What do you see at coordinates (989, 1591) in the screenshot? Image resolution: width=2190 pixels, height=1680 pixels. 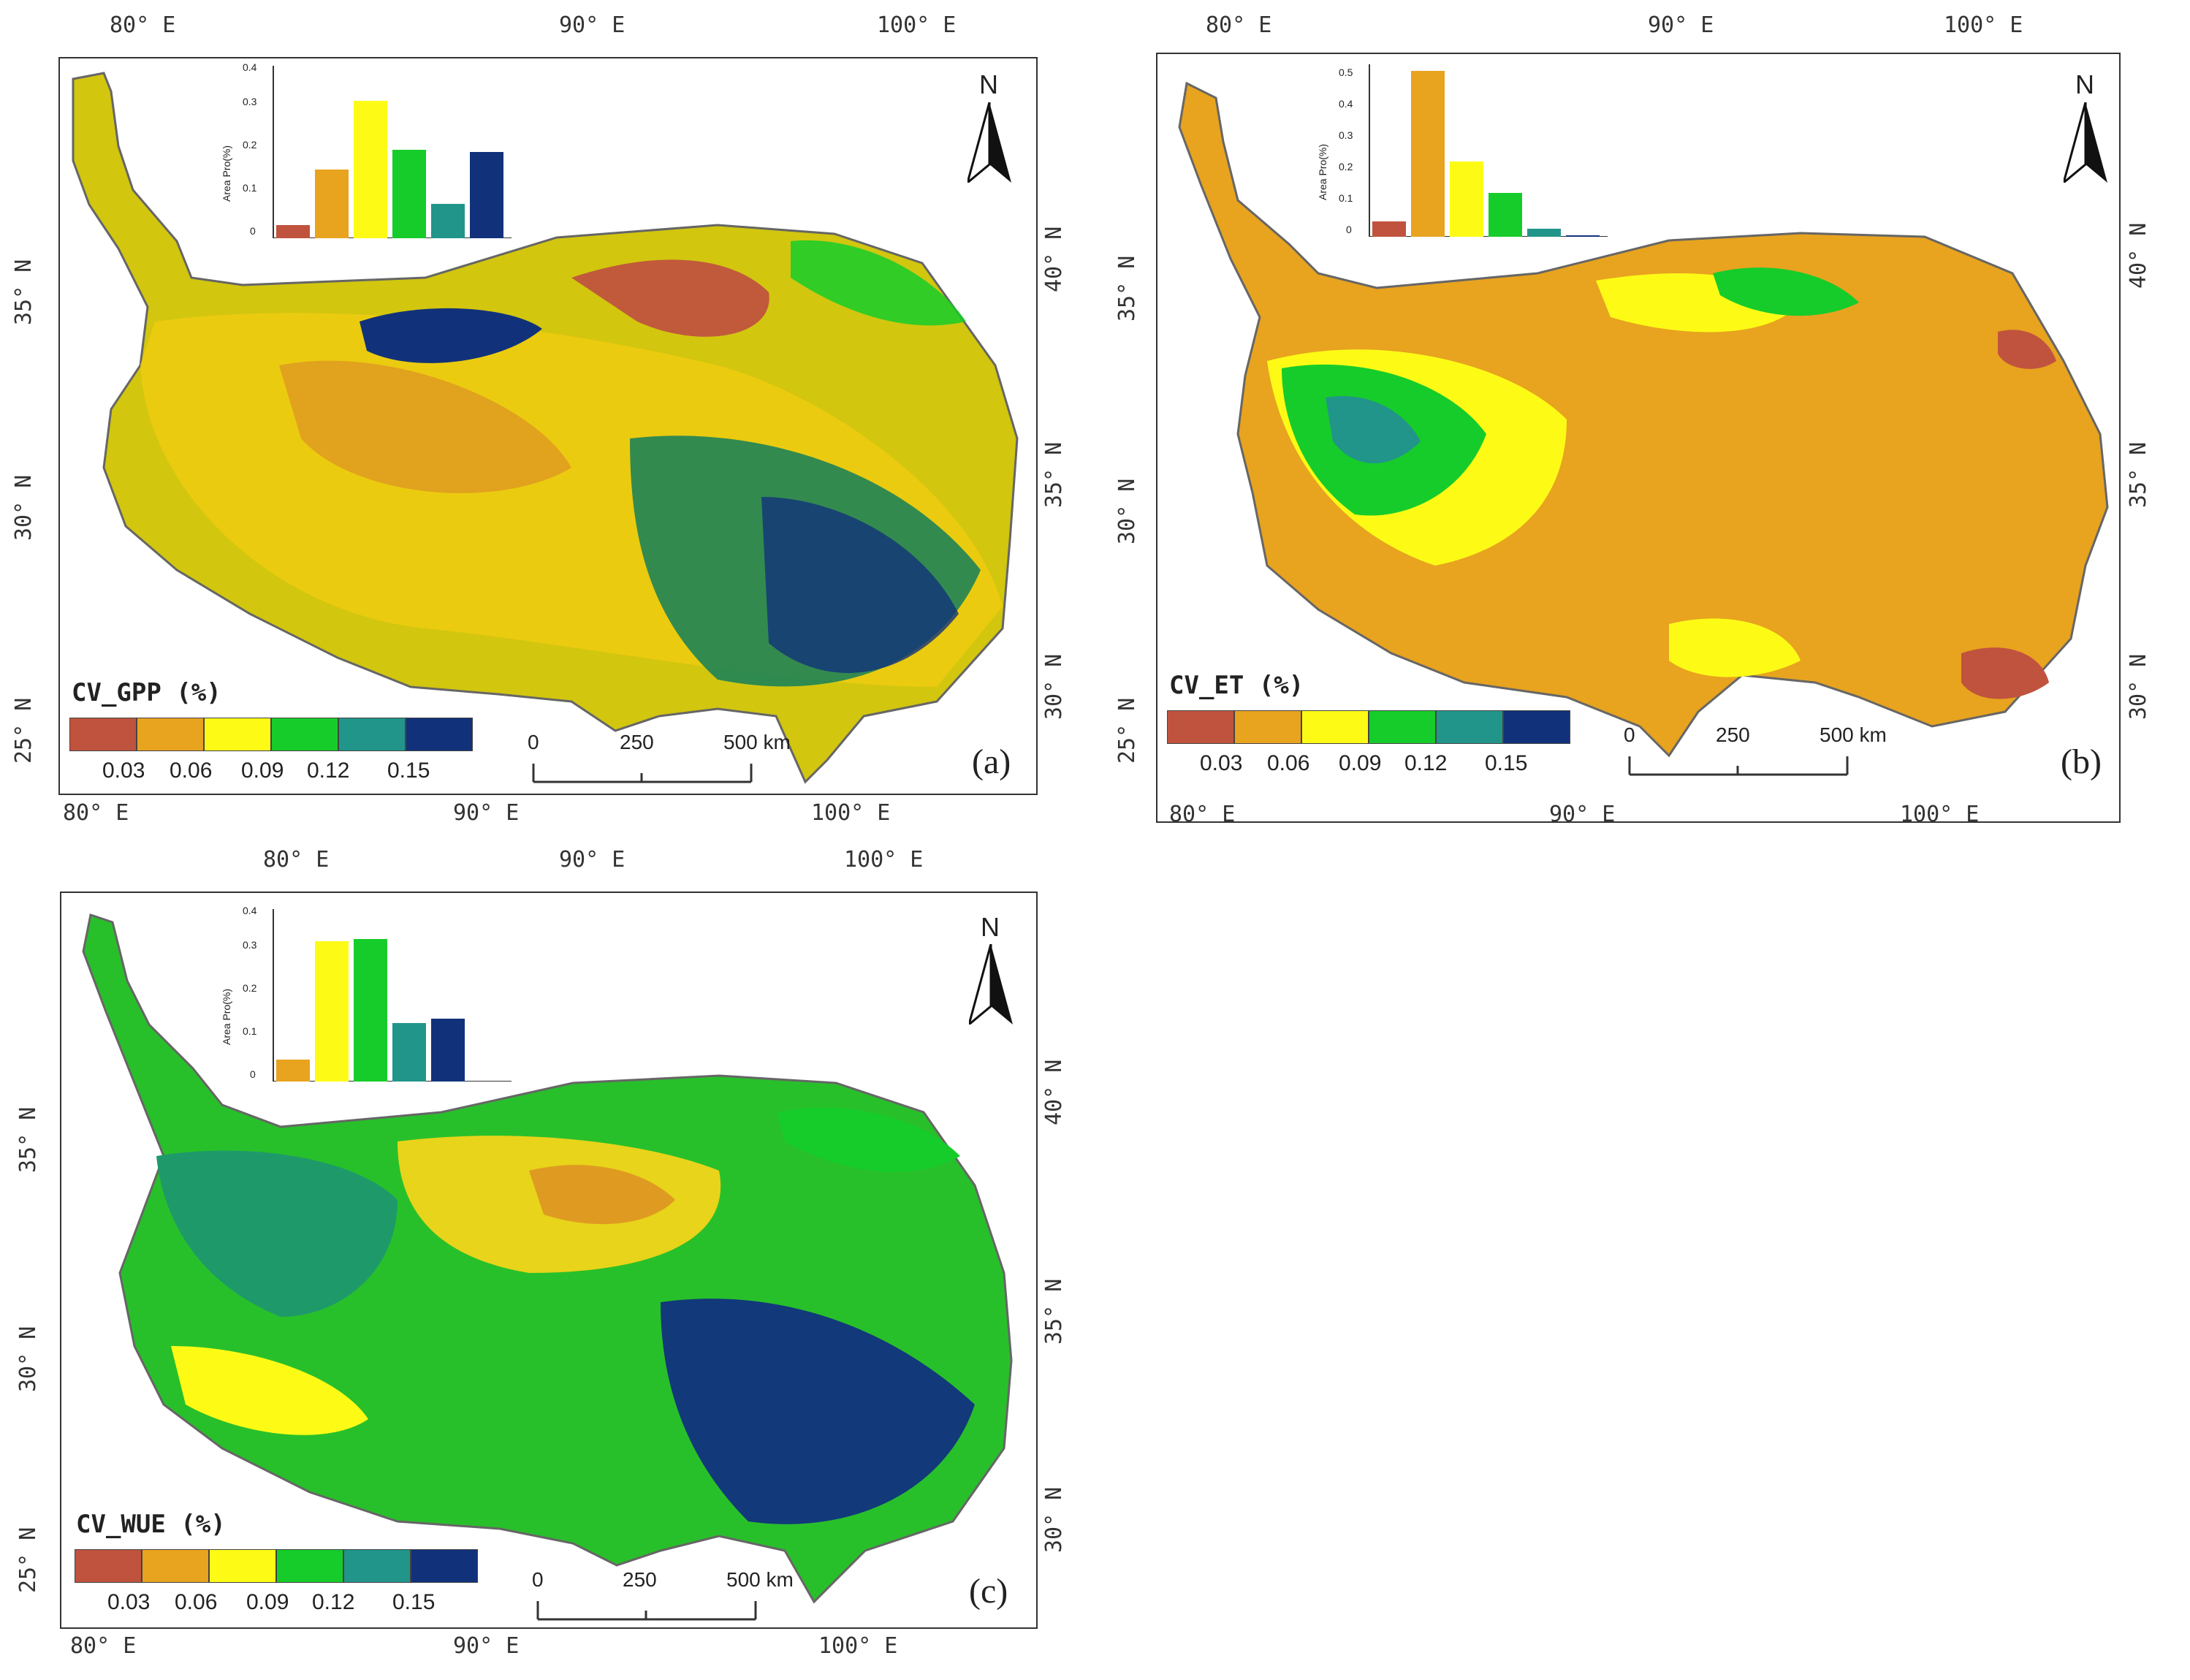 I see `panel-label: (c)` at bounding box center [989, 1591].